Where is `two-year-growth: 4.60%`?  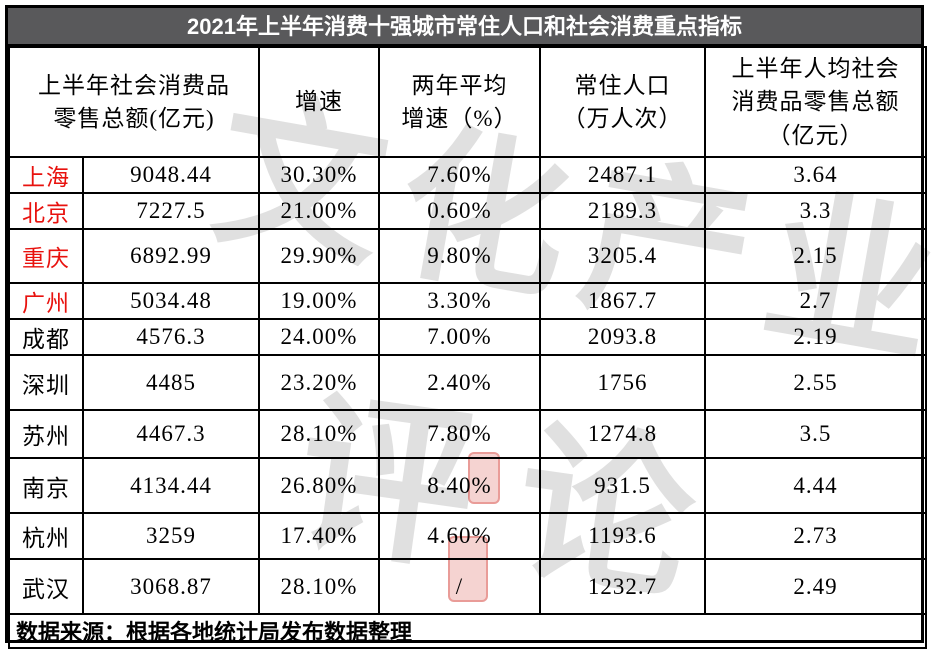
two-year-growth: 4.60% is located at coordinates (459, 536).